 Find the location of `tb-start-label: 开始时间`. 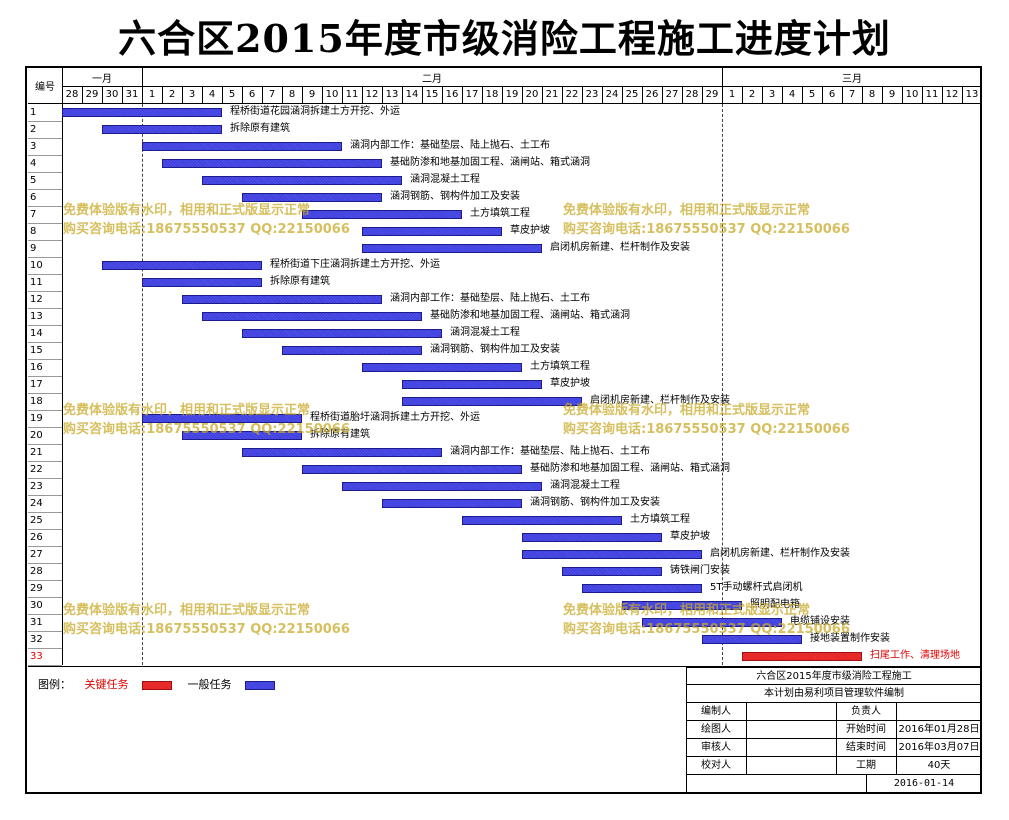

tb-start-label: 开始时间 is located at coordinates (866, 729).